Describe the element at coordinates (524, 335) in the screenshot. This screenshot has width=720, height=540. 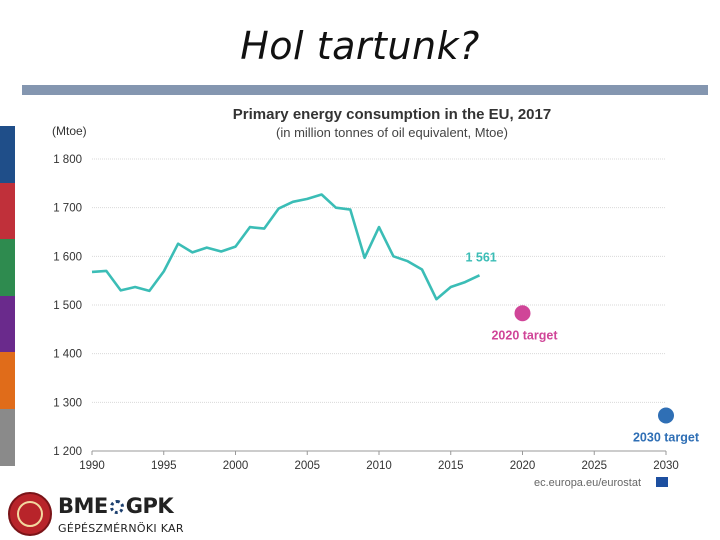
I see `target-label-2020: 2020 target` at that location.